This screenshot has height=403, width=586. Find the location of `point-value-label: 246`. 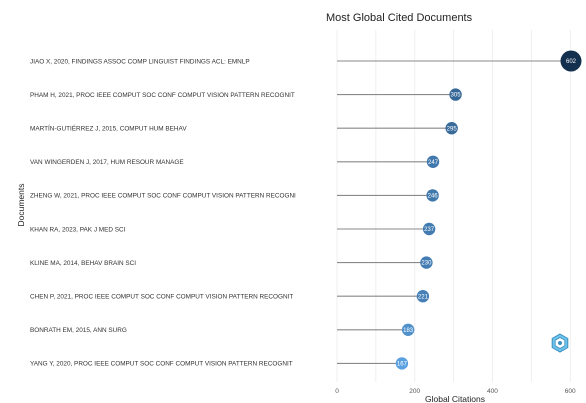

point-value-label: 246 is located at coordinates (433, 197).